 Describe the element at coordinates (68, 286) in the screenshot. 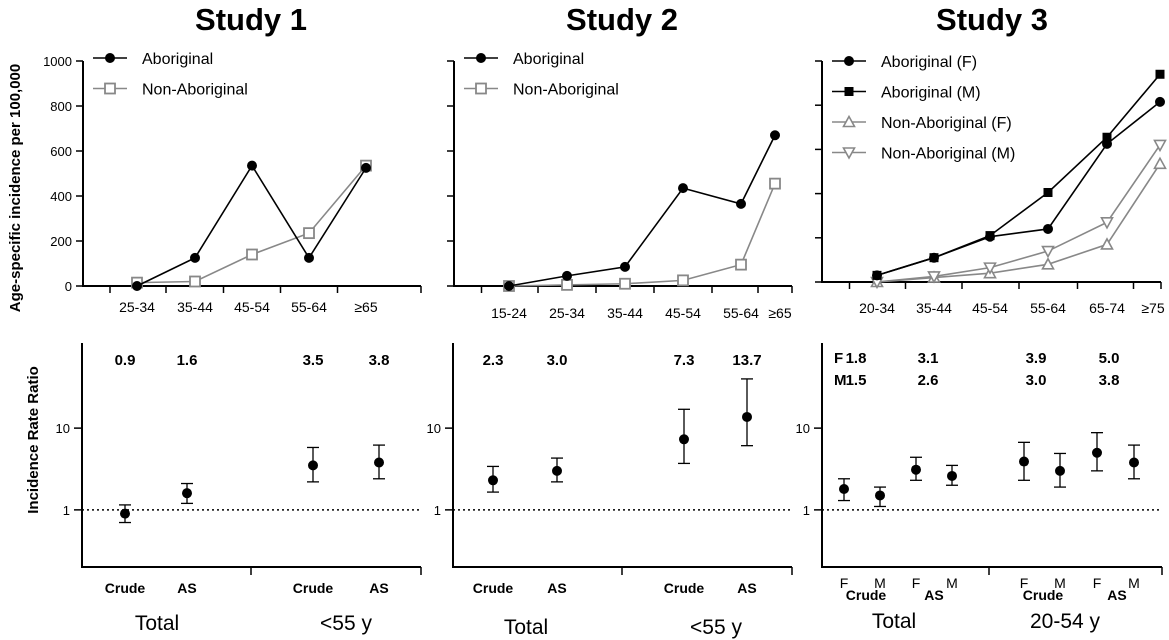

I see `y-tick-label: 0` at that location.